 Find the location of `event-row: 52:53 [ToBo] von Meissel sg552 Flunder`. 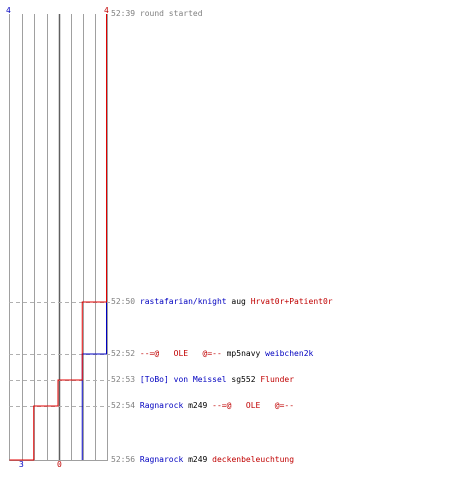

event-row: 52:53 [ToBo] von Meissel sg552 Flunder is located at coordinates (202, 380).